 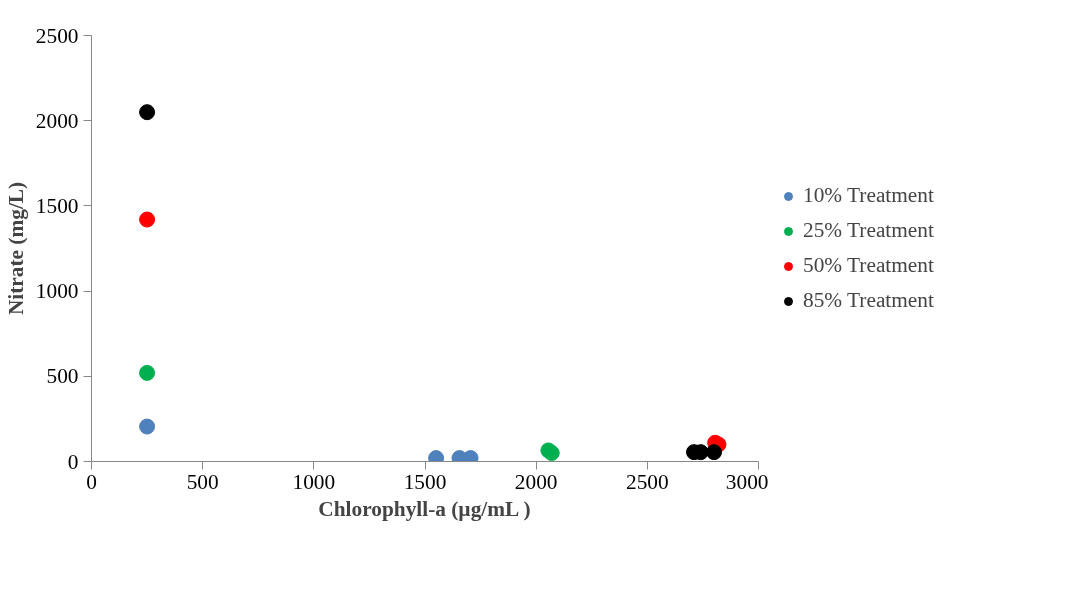 I want to click on x-tick-label: 3000, so click(x=747, y=481).